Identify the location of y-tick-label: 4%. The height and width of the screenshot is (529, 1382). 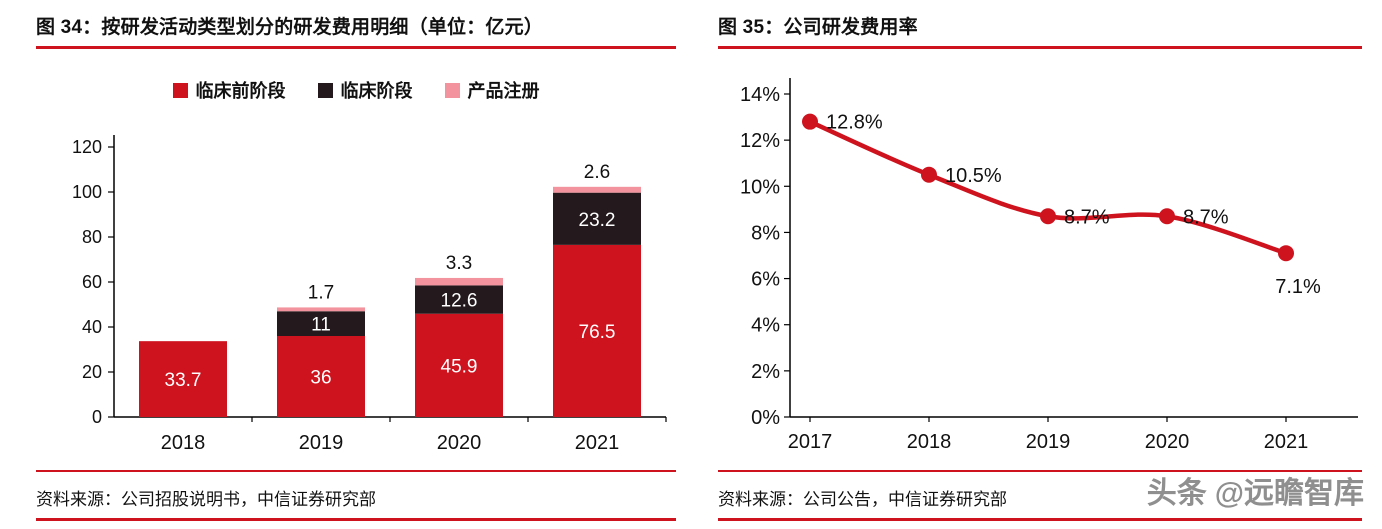
(765, 326).